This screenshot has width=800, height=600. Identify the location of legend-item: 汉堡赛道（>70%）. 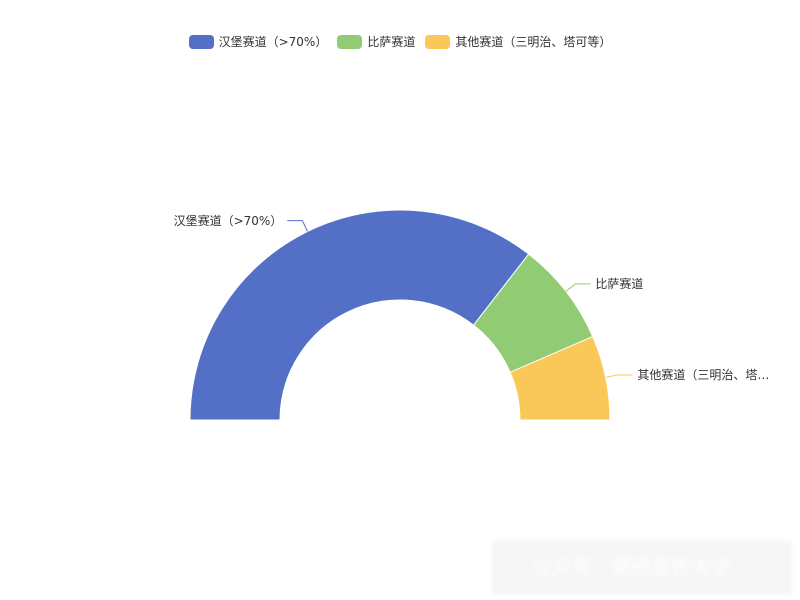
(258, 41).